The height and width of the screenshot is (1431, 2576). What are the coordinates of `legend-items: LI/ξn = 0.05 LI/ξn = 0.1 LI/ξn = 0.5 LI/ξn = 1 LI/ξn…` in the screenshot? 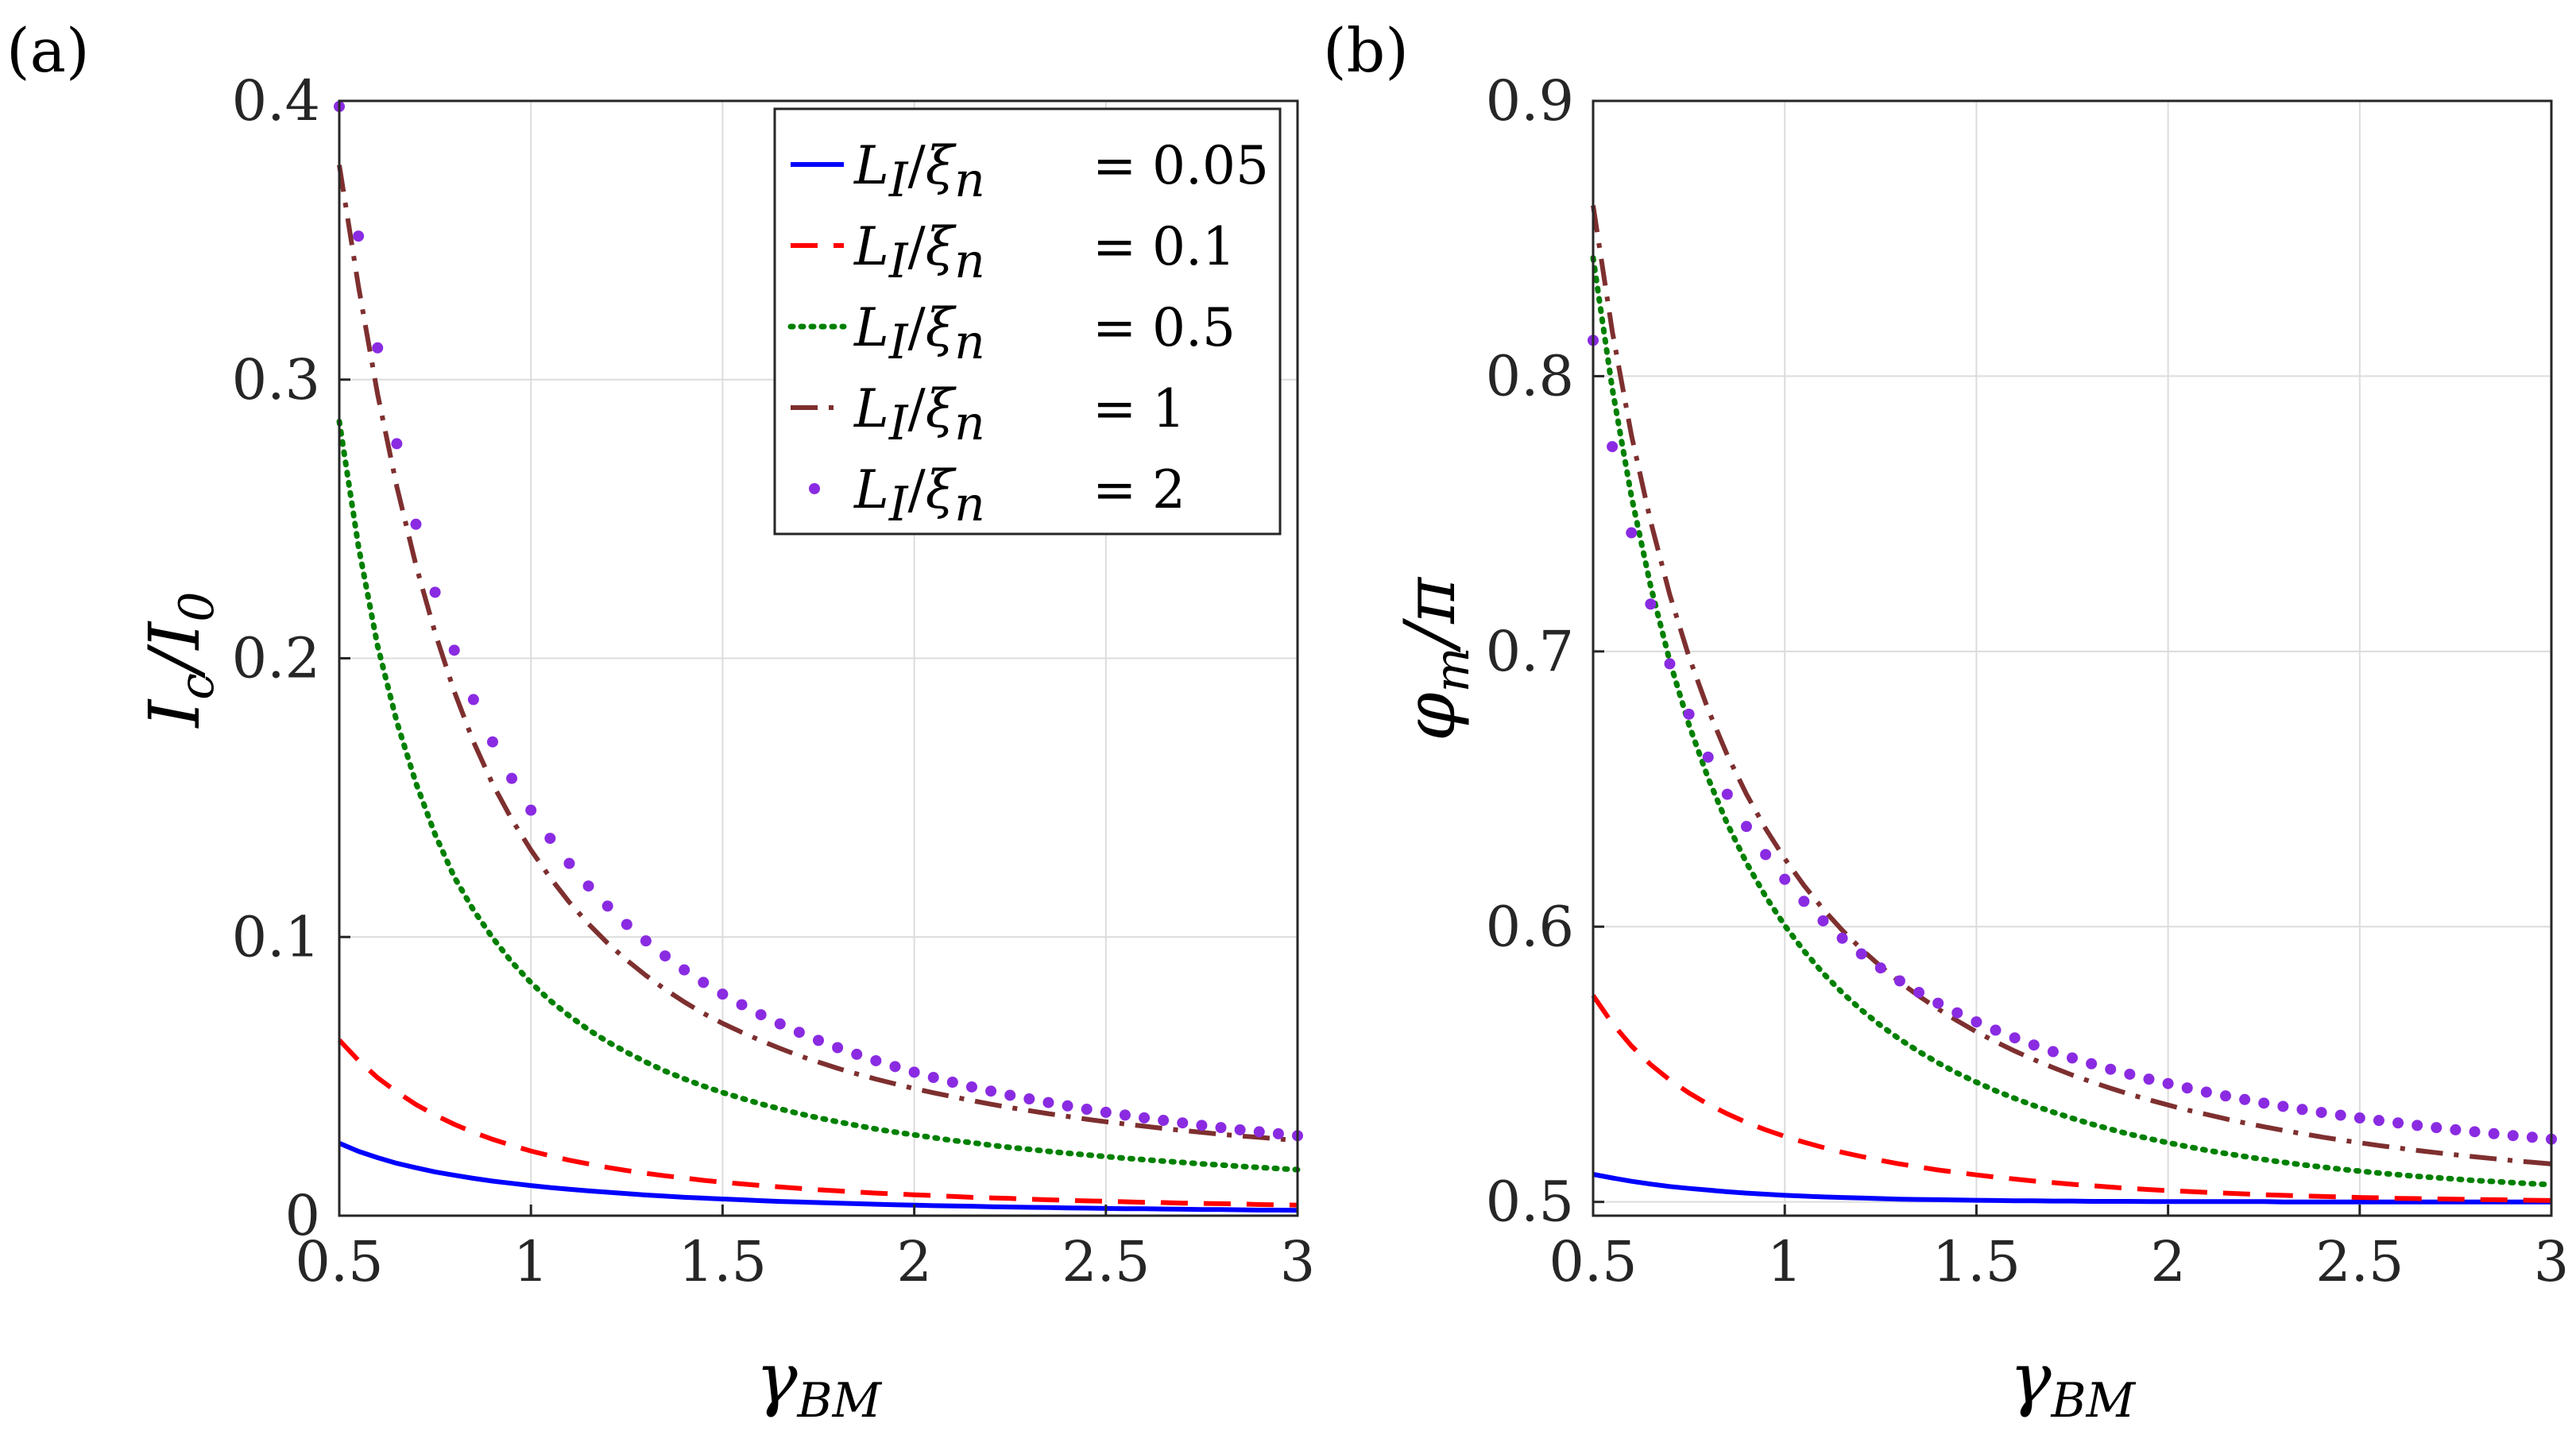 It's located at (1028, 333).